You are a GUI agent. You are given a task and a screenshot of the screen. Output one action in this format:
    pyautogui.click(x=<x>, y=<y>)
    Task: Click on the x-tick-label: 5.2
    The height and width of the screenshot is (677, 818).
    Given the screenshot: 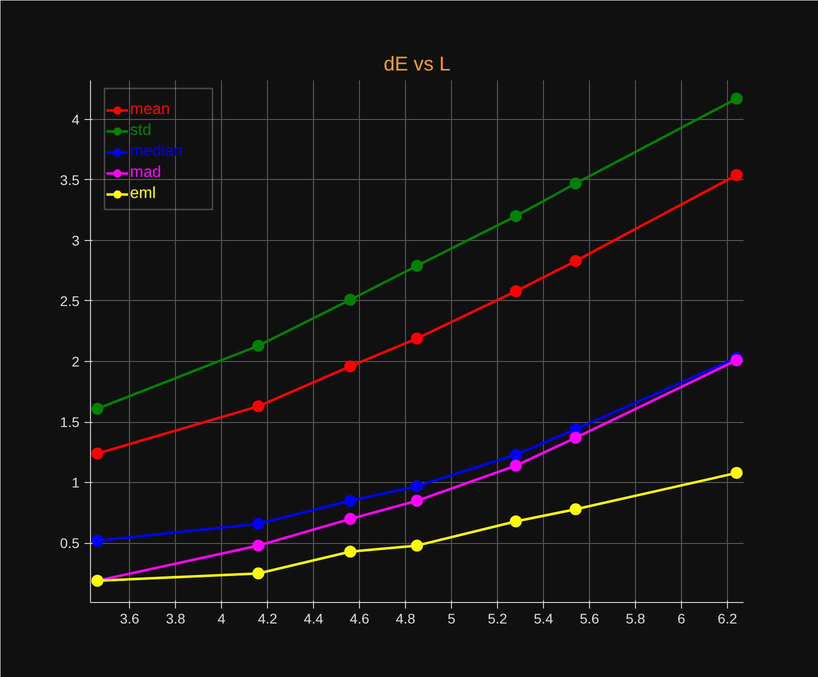 What is the action you would take?
    pyautogui.click(x=498, y=618)
    